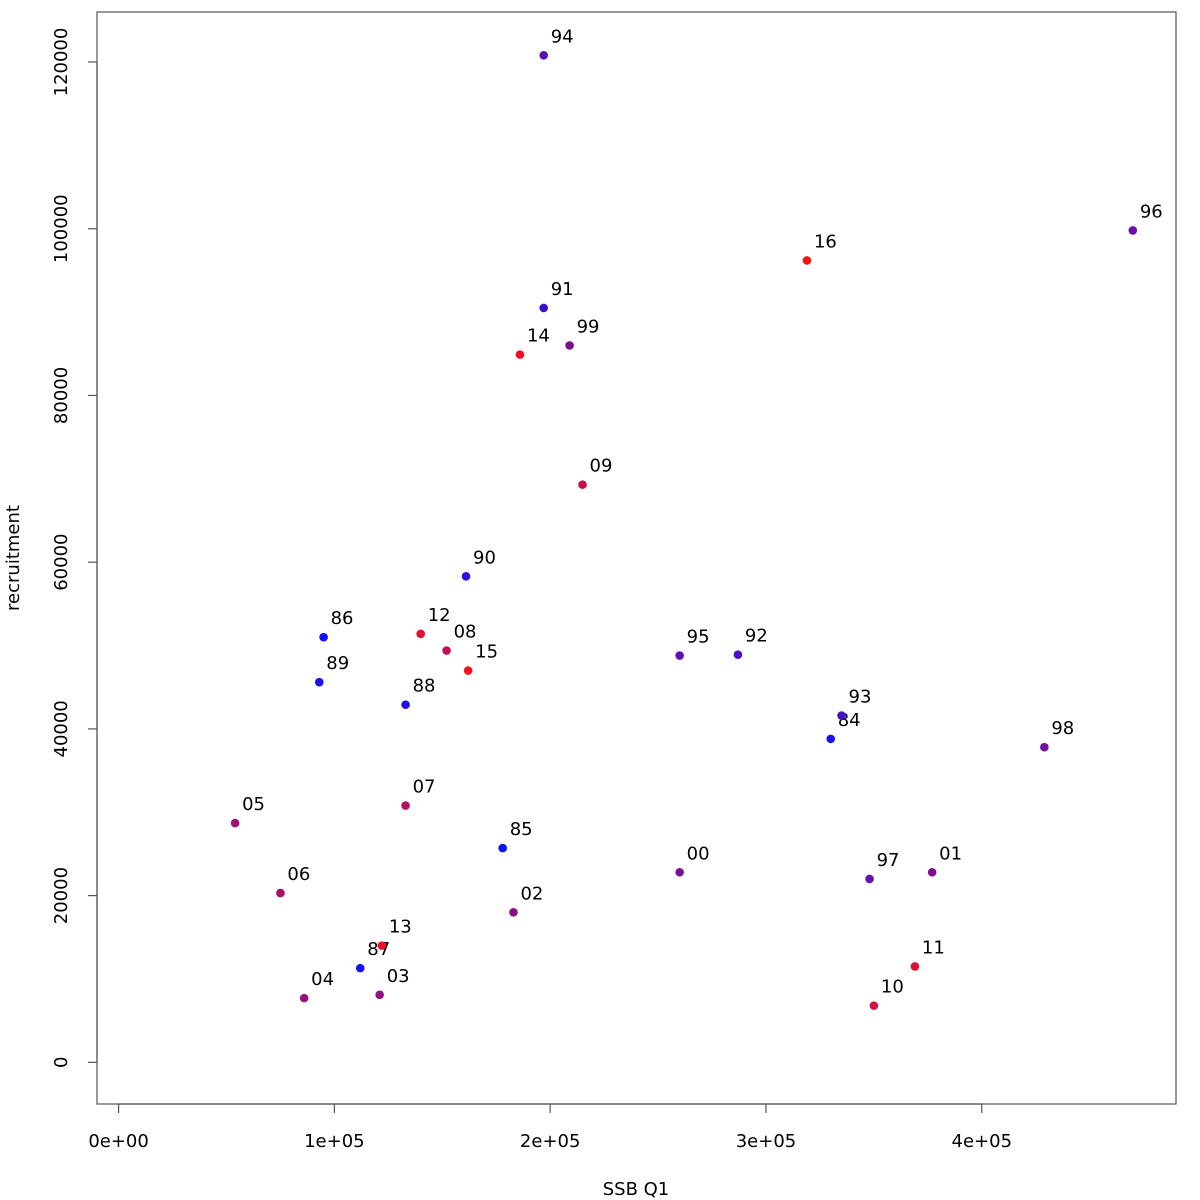 The height and width of the screenshot is (1200, 1200). Describe the element at coordinates (298, 874) in the screenshot. I see `point-label: 06` at that location.